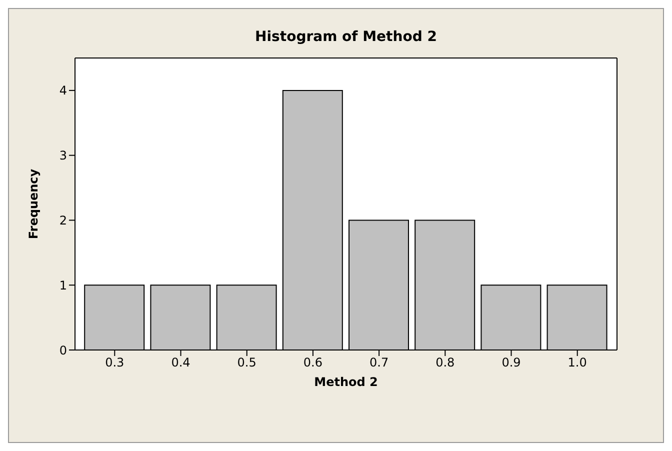 The image size is (672, 451). What do you see at coordinates (63, 220) in the screenshot?
I see `y-tick-label: 2` at bounding box center [63, 220].